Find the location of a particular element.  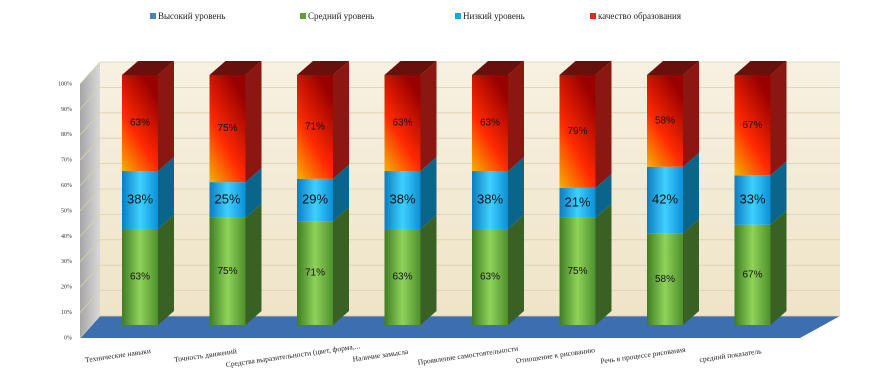

x-tick-label: Проявление самостоятельности is located at coordinates (468, 355).